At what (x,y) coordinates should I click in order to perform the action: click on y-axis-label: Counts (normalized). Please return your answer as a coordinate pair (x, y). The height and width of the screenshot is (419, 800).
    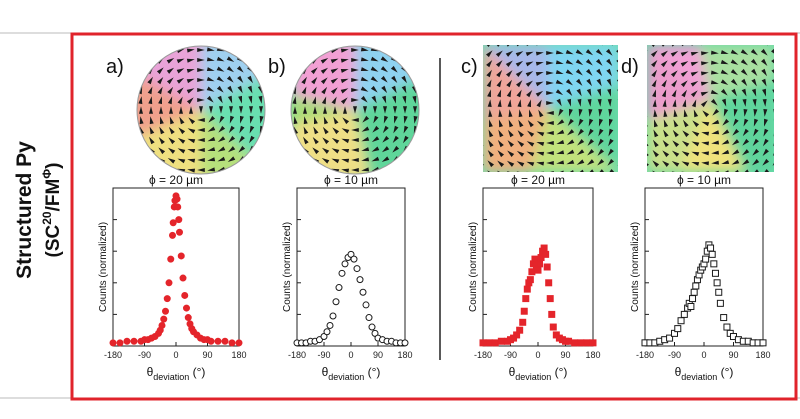
    Looking at the image, I should click on (103, 267).